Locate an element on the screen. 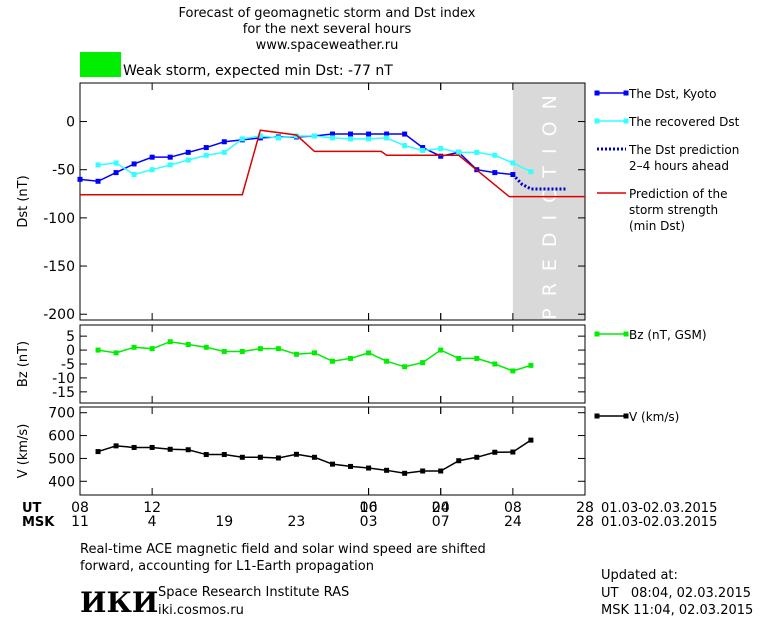 Image resolution: width=760 pixels, height=620 pixels. legend-text: The recovered Dst is located at coordinates (684, 122).